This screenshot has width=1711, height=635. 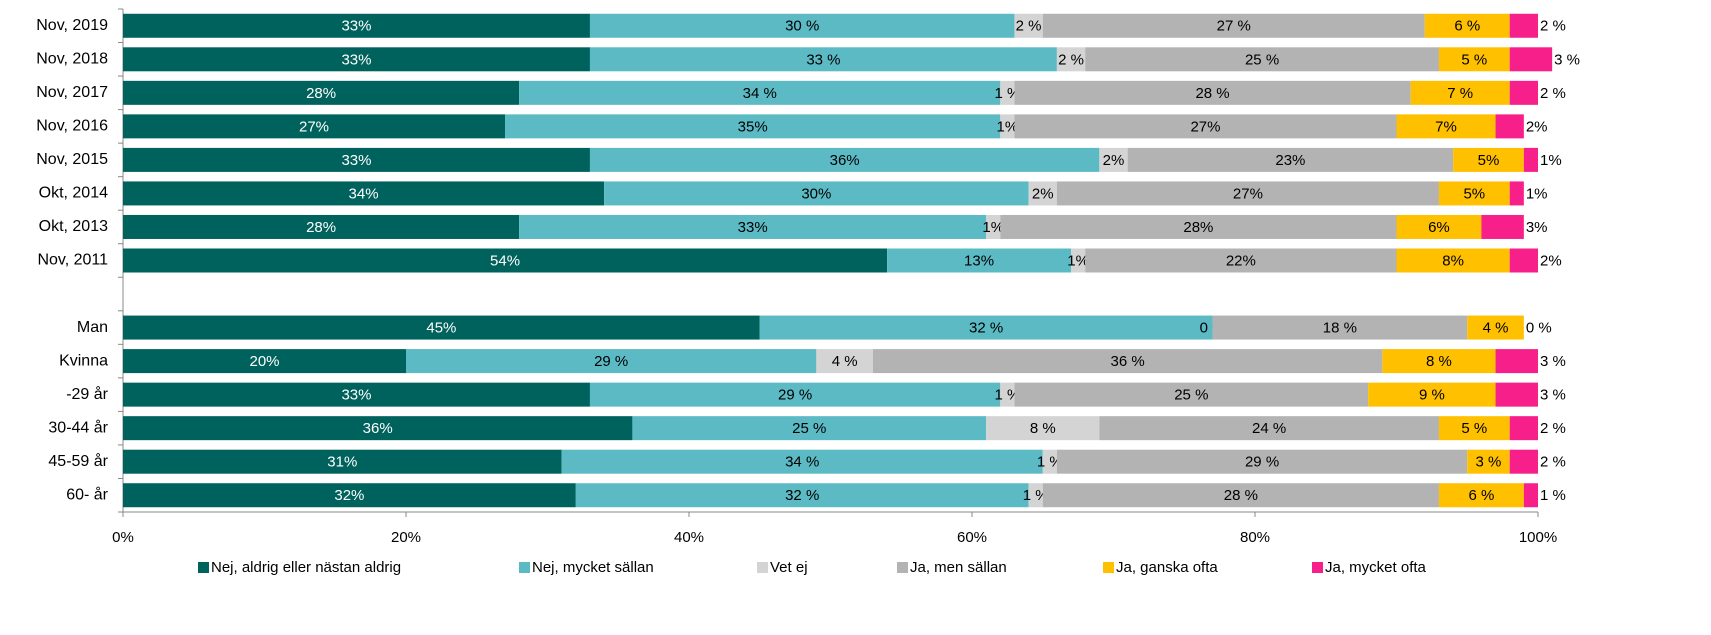 What do you see at coordinates (753, 126) in the screenshot?
I see `data-label: 35%` at bounding box center [753, 126].